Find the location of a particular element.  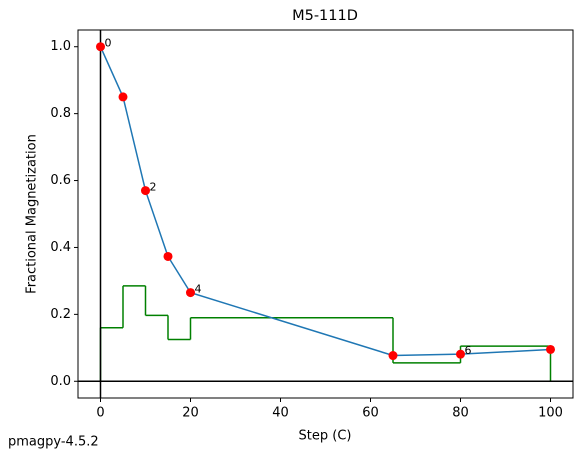

y-tick-label: 0.6 is located at coordinates (60, 180).